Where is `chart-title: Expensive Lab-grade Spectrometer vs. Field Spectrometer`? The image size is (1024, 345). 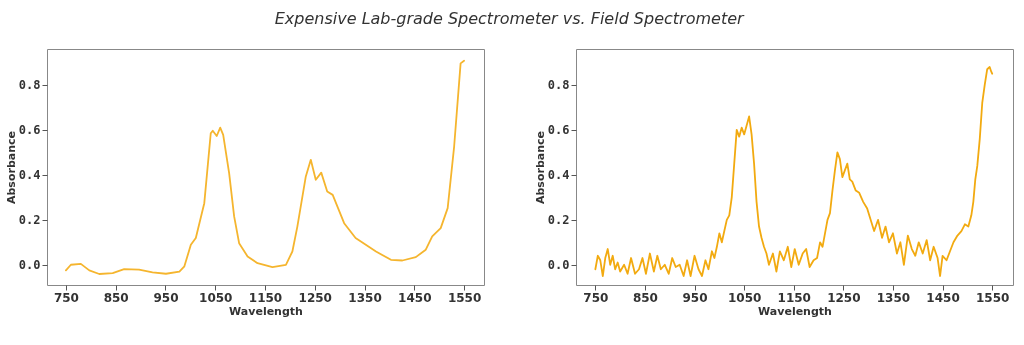 chart-title: Expensive Lab-grade Spectrometer vs. Field Spectrometer is located at coordinates (510, 18).